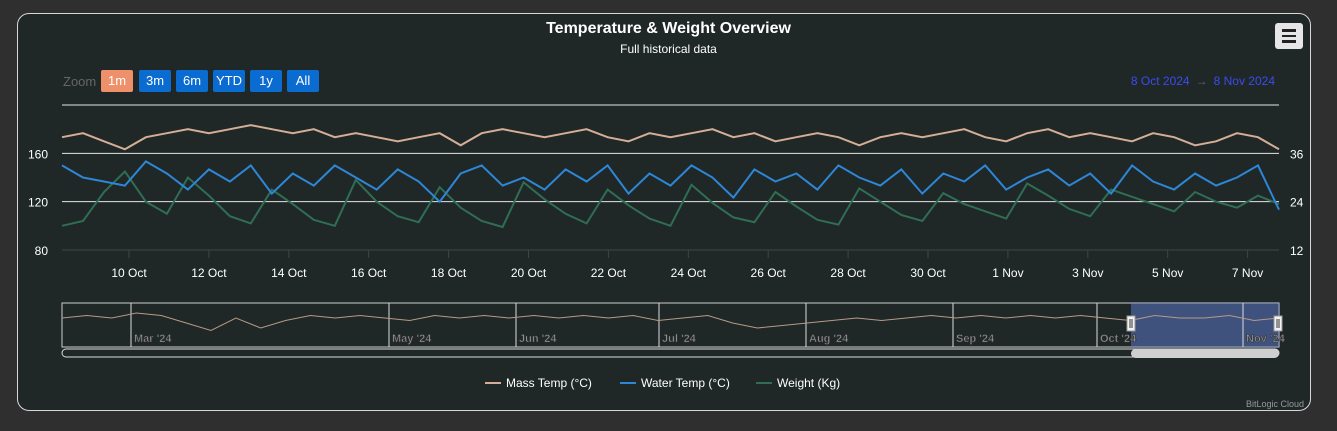 The height and width of the screenshot is (431, 1337). I want to click on zoom-label: Zoom, so click(80, 81).